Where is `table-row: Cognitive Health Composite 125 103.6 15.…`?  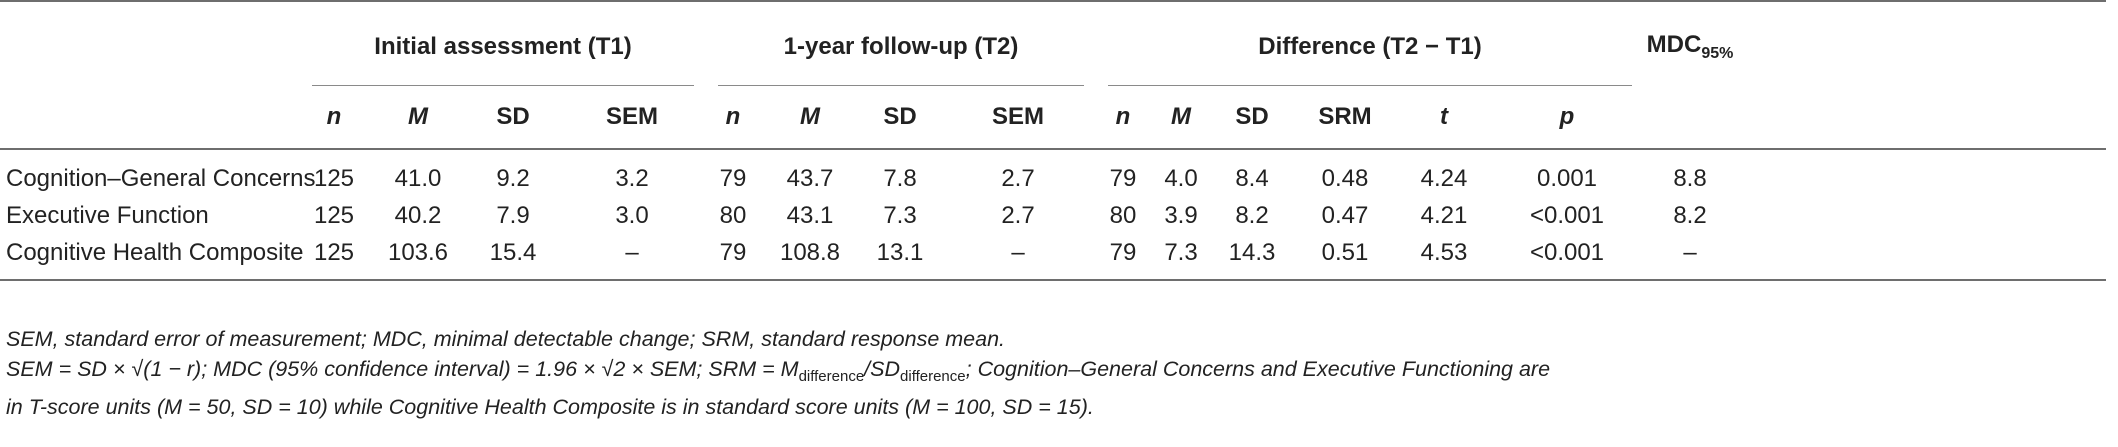
table-row: Cognitive Health Composite 125 103.6 15.… is located at coordinates (1053, 256).